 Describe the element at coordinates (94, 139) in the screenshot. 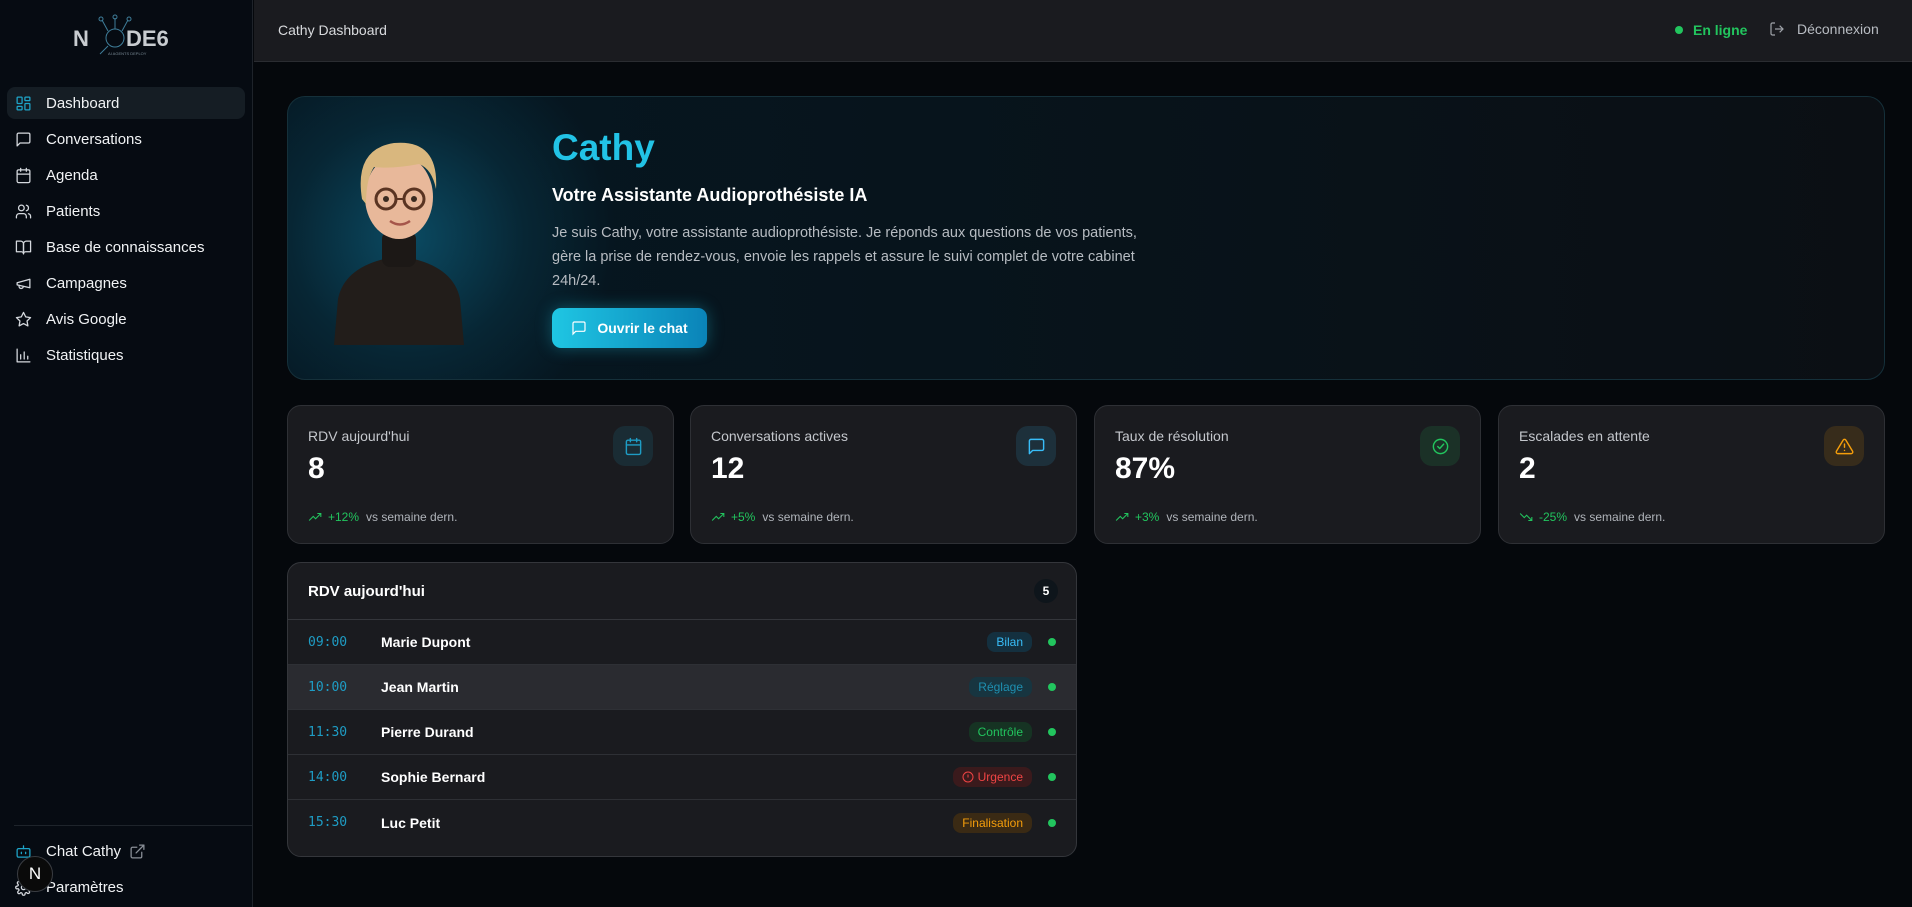

I see `sidebar-item-label: Conversations` at that location.